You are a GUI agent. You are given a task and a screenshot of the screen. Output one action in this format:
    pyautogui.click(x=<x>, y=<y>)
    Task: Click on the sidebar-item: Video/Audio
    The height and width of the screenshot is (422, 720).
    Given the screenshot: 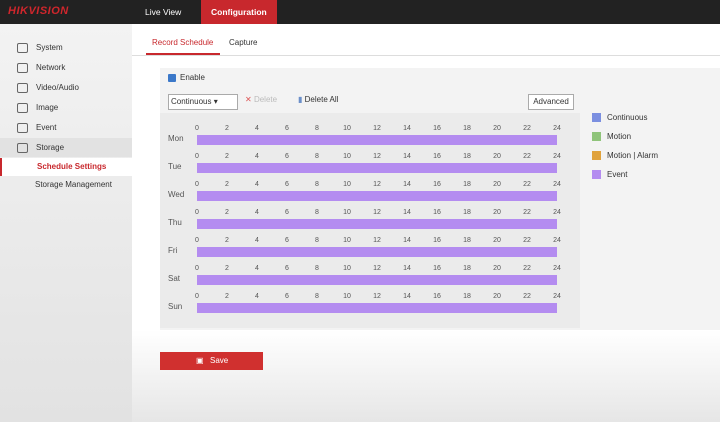 What is the action you would take?
    pyautogui.click(x=66, y=87)
    